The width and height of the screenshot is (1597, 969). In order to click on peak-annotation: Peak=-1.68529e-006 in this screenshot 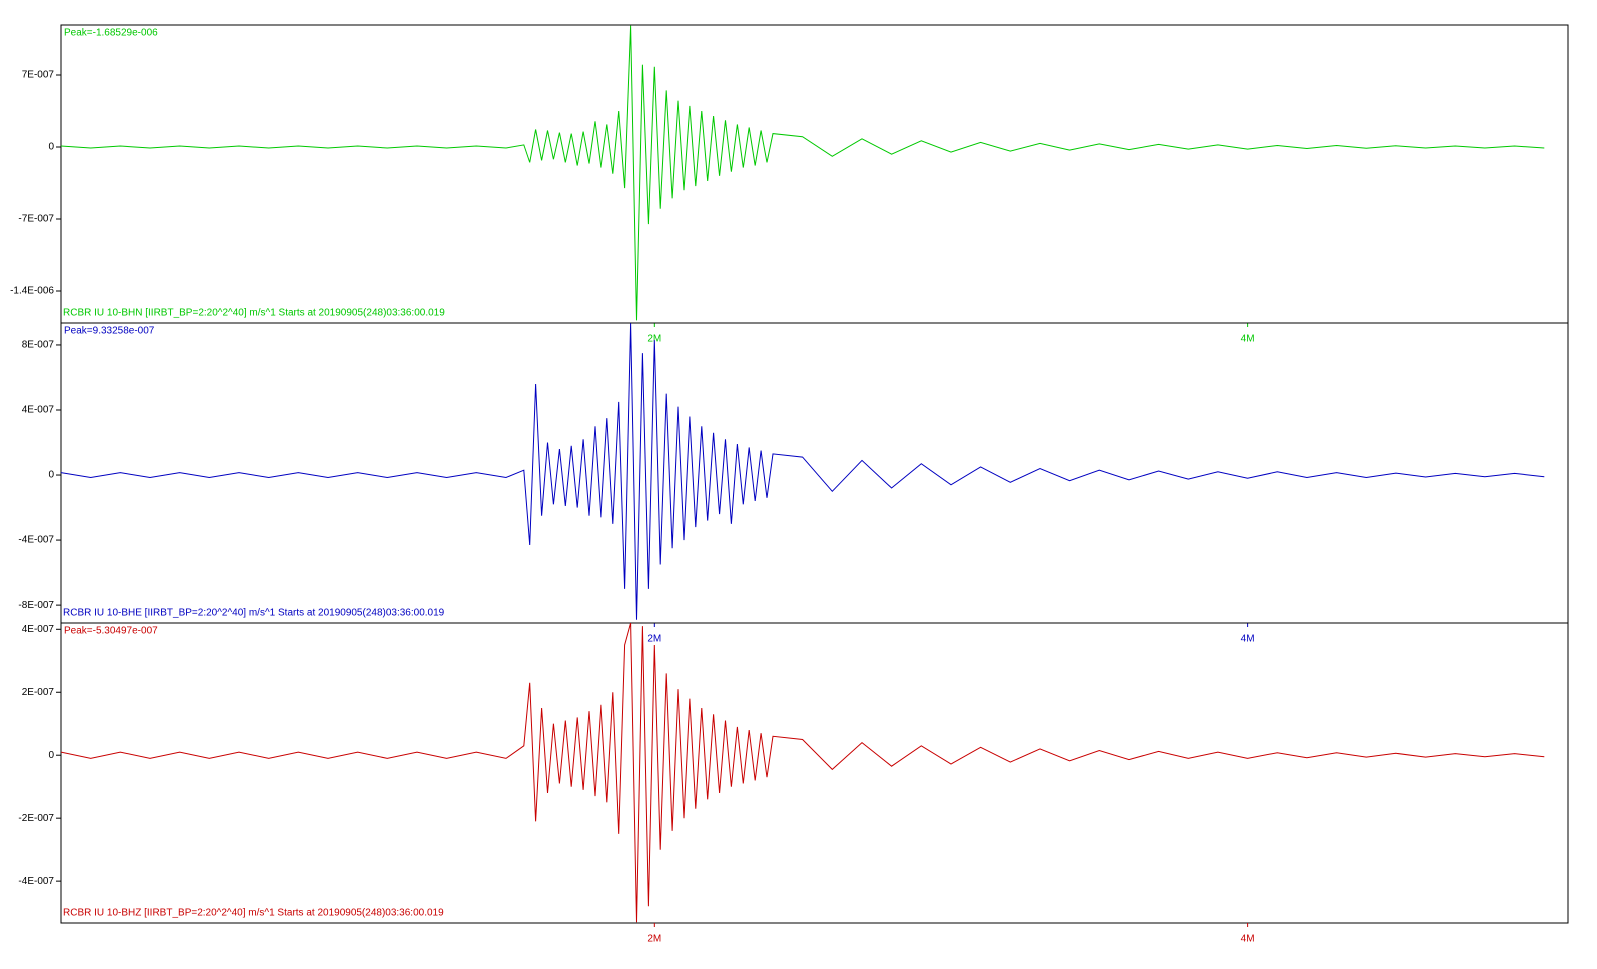, I will do `click(111, 33)`.